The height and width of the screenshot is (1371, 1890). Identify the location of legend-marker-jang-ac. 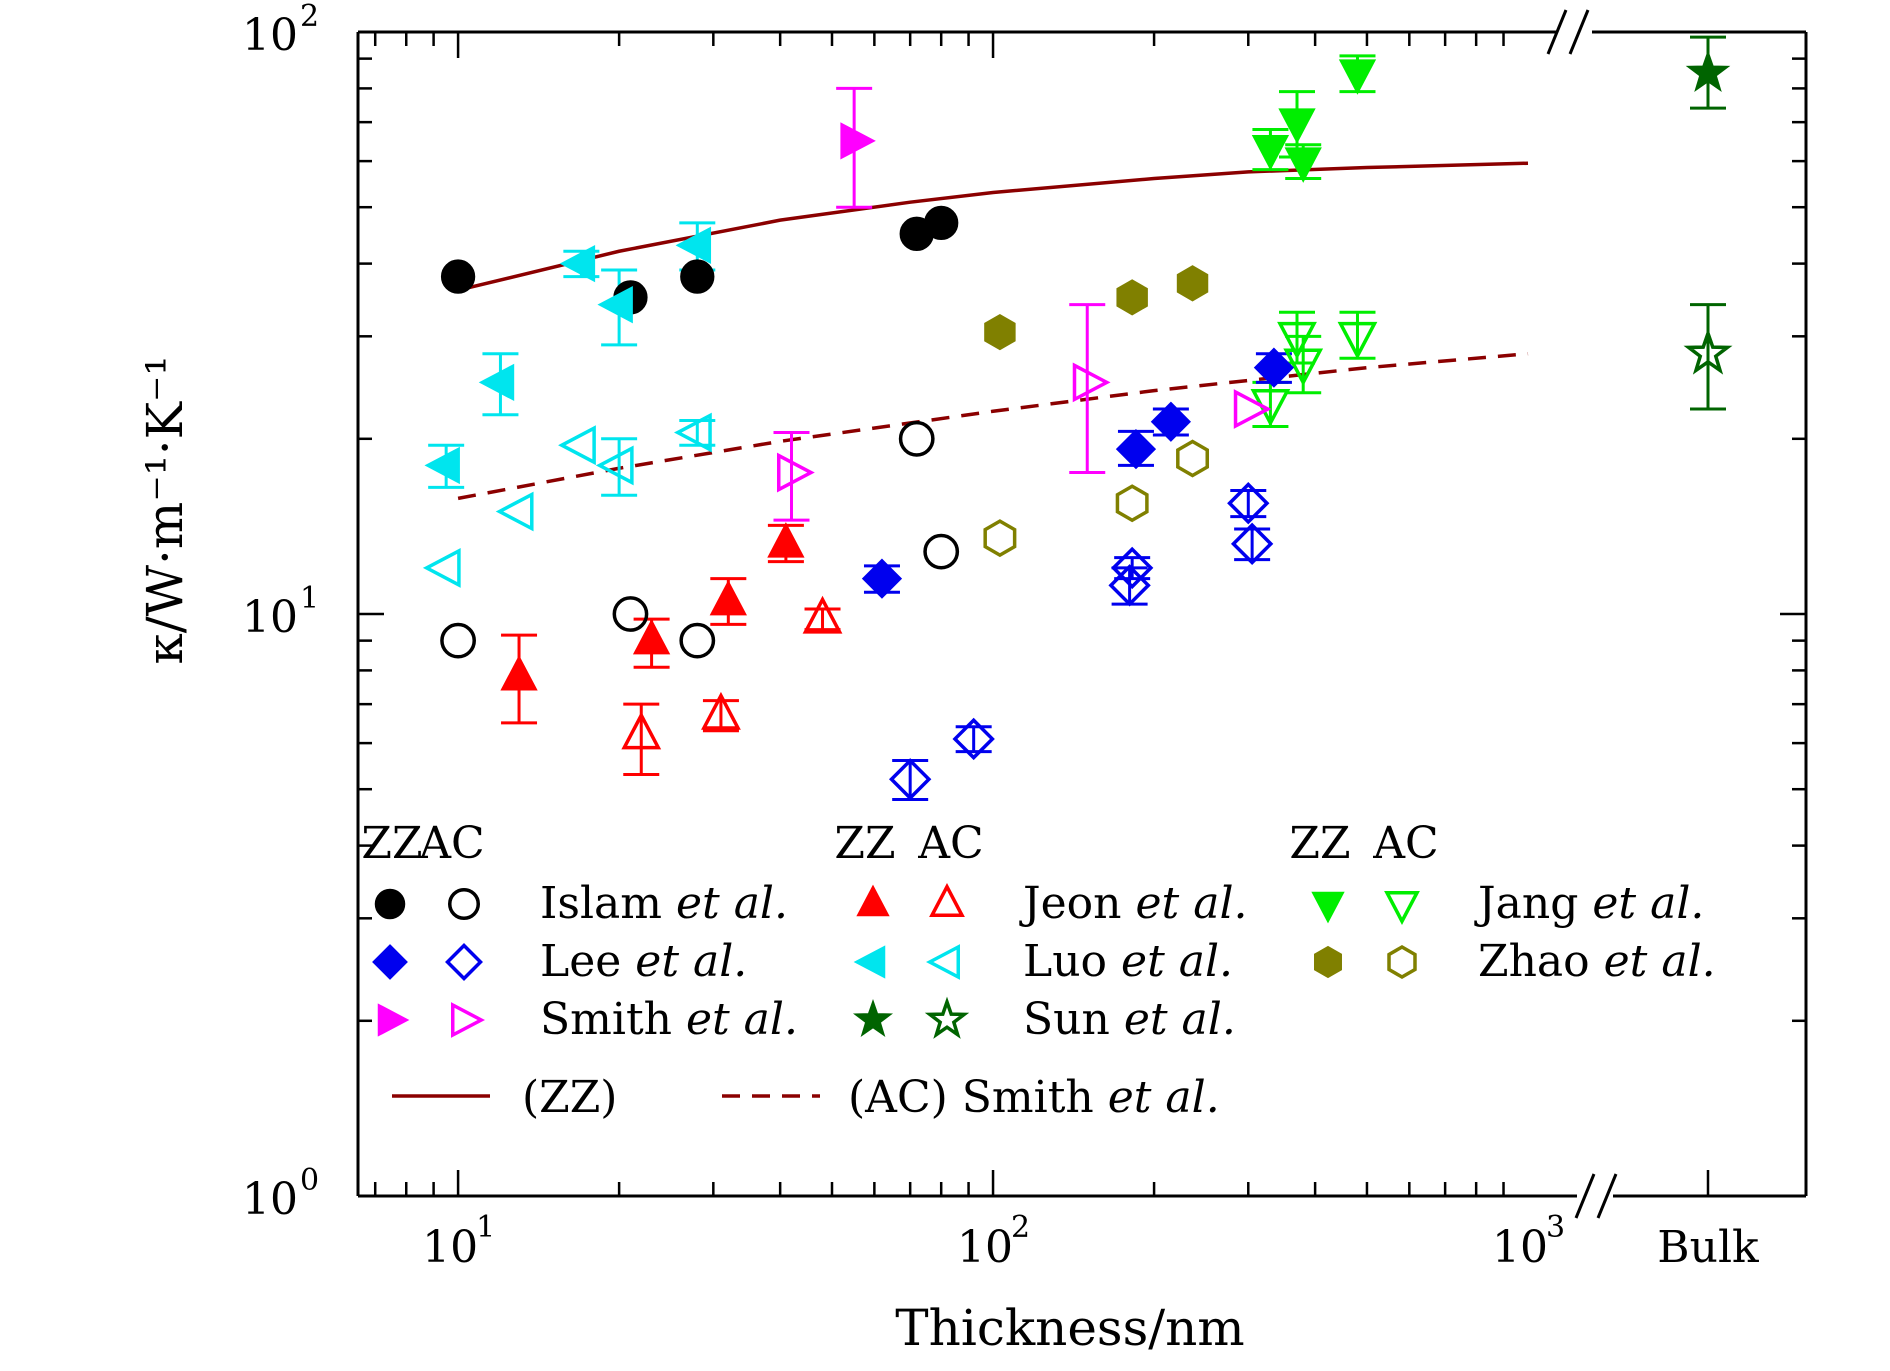
(1402, 908).